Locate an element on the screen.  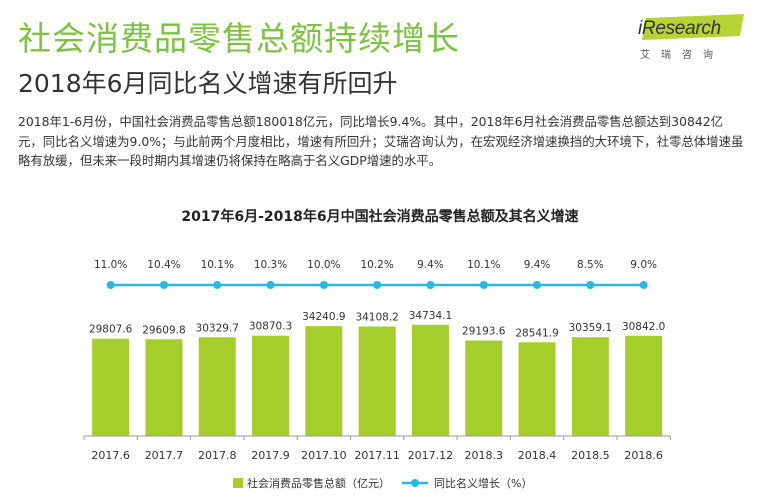
x-tick-label: 2017.7 is located at coordinates (164, 455).